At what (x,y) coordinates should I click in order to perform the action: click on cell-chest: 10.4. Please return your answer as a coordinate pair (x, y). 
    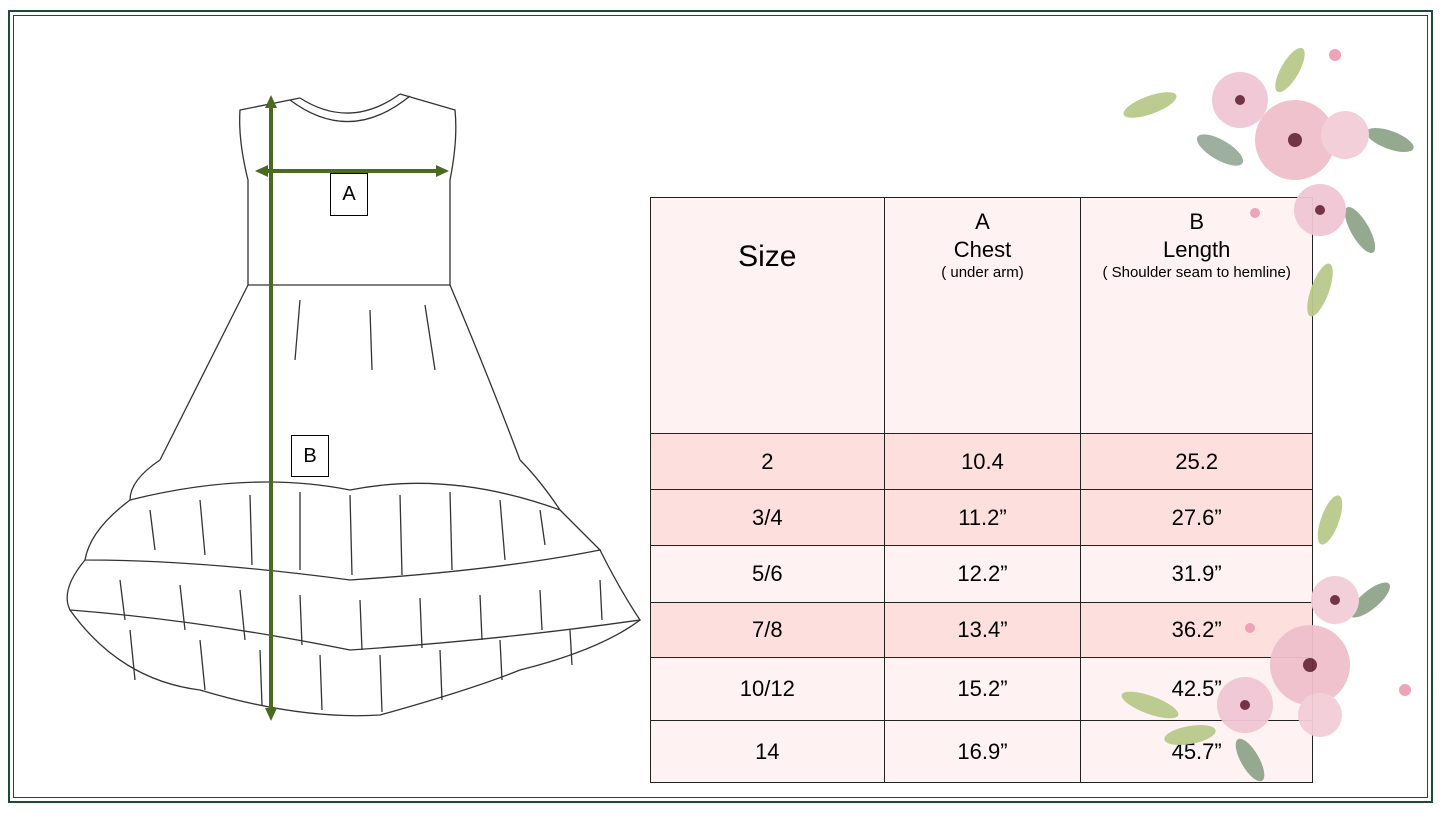
    Looking at the image, I should click on (982, 461).